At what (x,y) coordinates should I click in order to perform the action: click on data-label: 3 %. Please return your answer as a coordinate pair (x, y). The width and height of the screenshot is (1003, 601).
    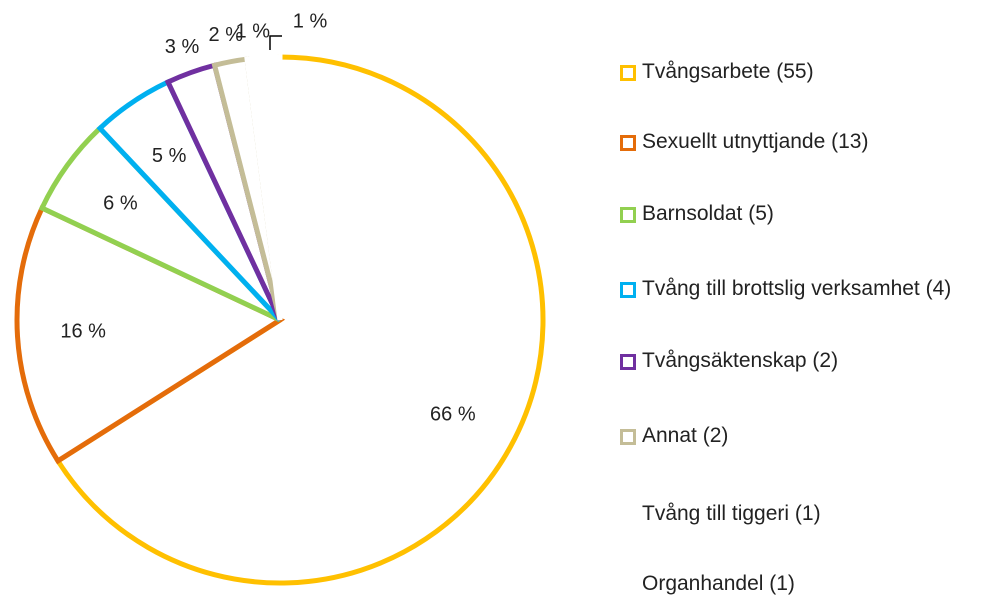
    Looking at the image, I should click on (182, 47).